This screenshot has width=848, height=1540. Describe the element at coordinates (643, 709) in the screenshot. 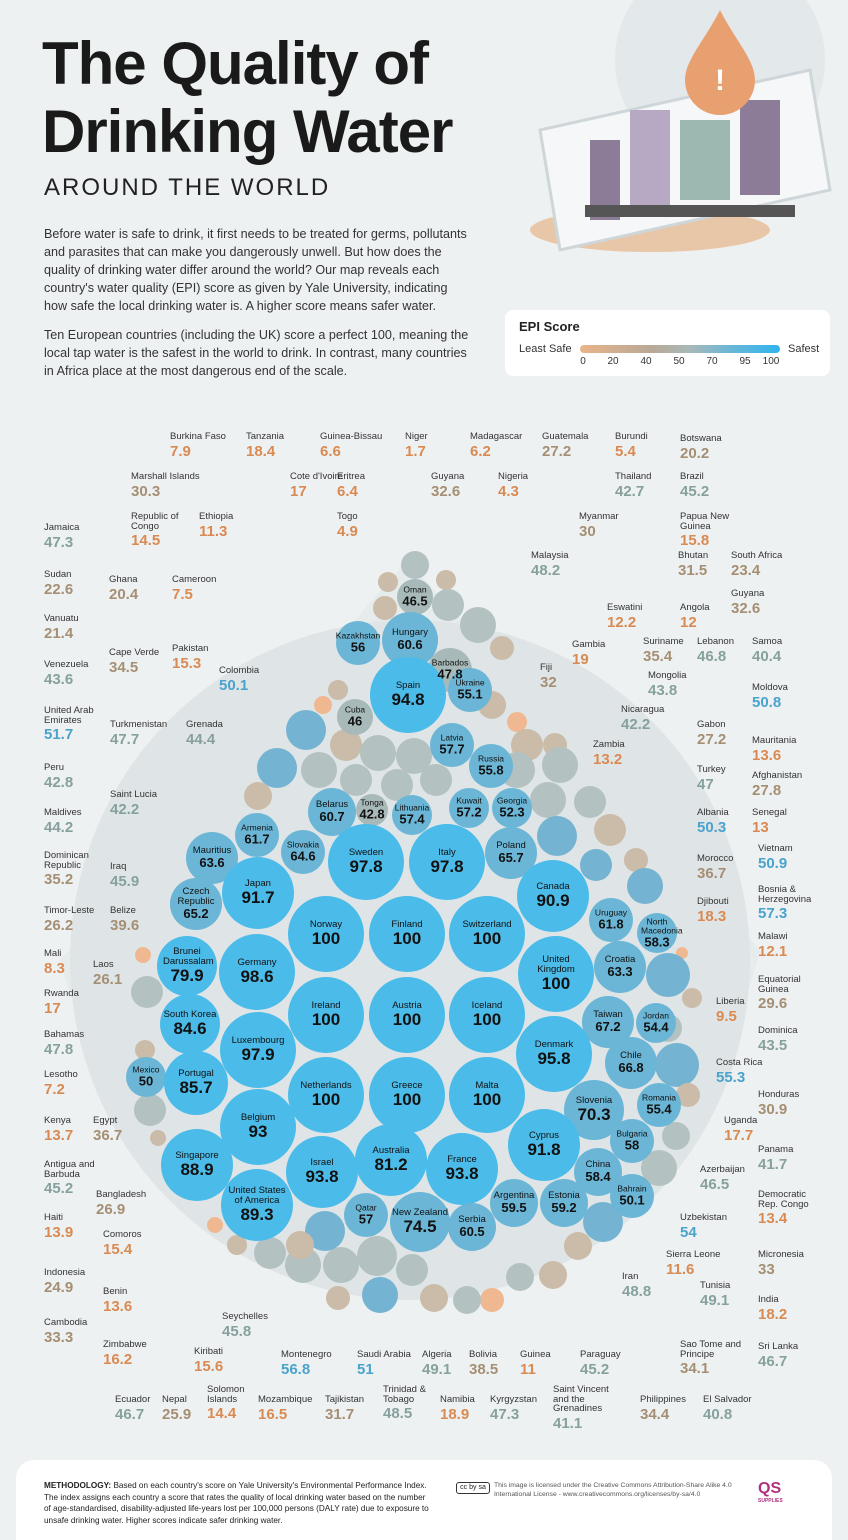

I see `country-name: Nicaragua` at that location.